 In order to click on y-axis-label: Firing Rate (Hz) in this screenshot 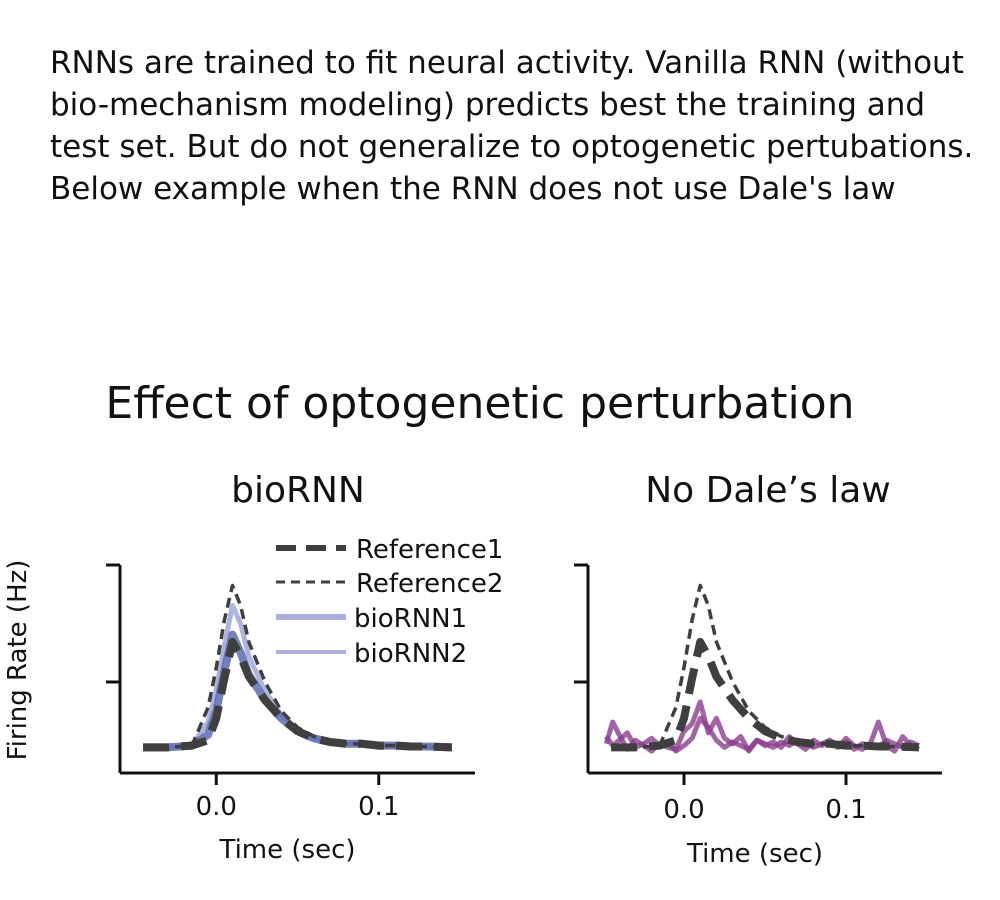, I will do `click(18, 660)`.